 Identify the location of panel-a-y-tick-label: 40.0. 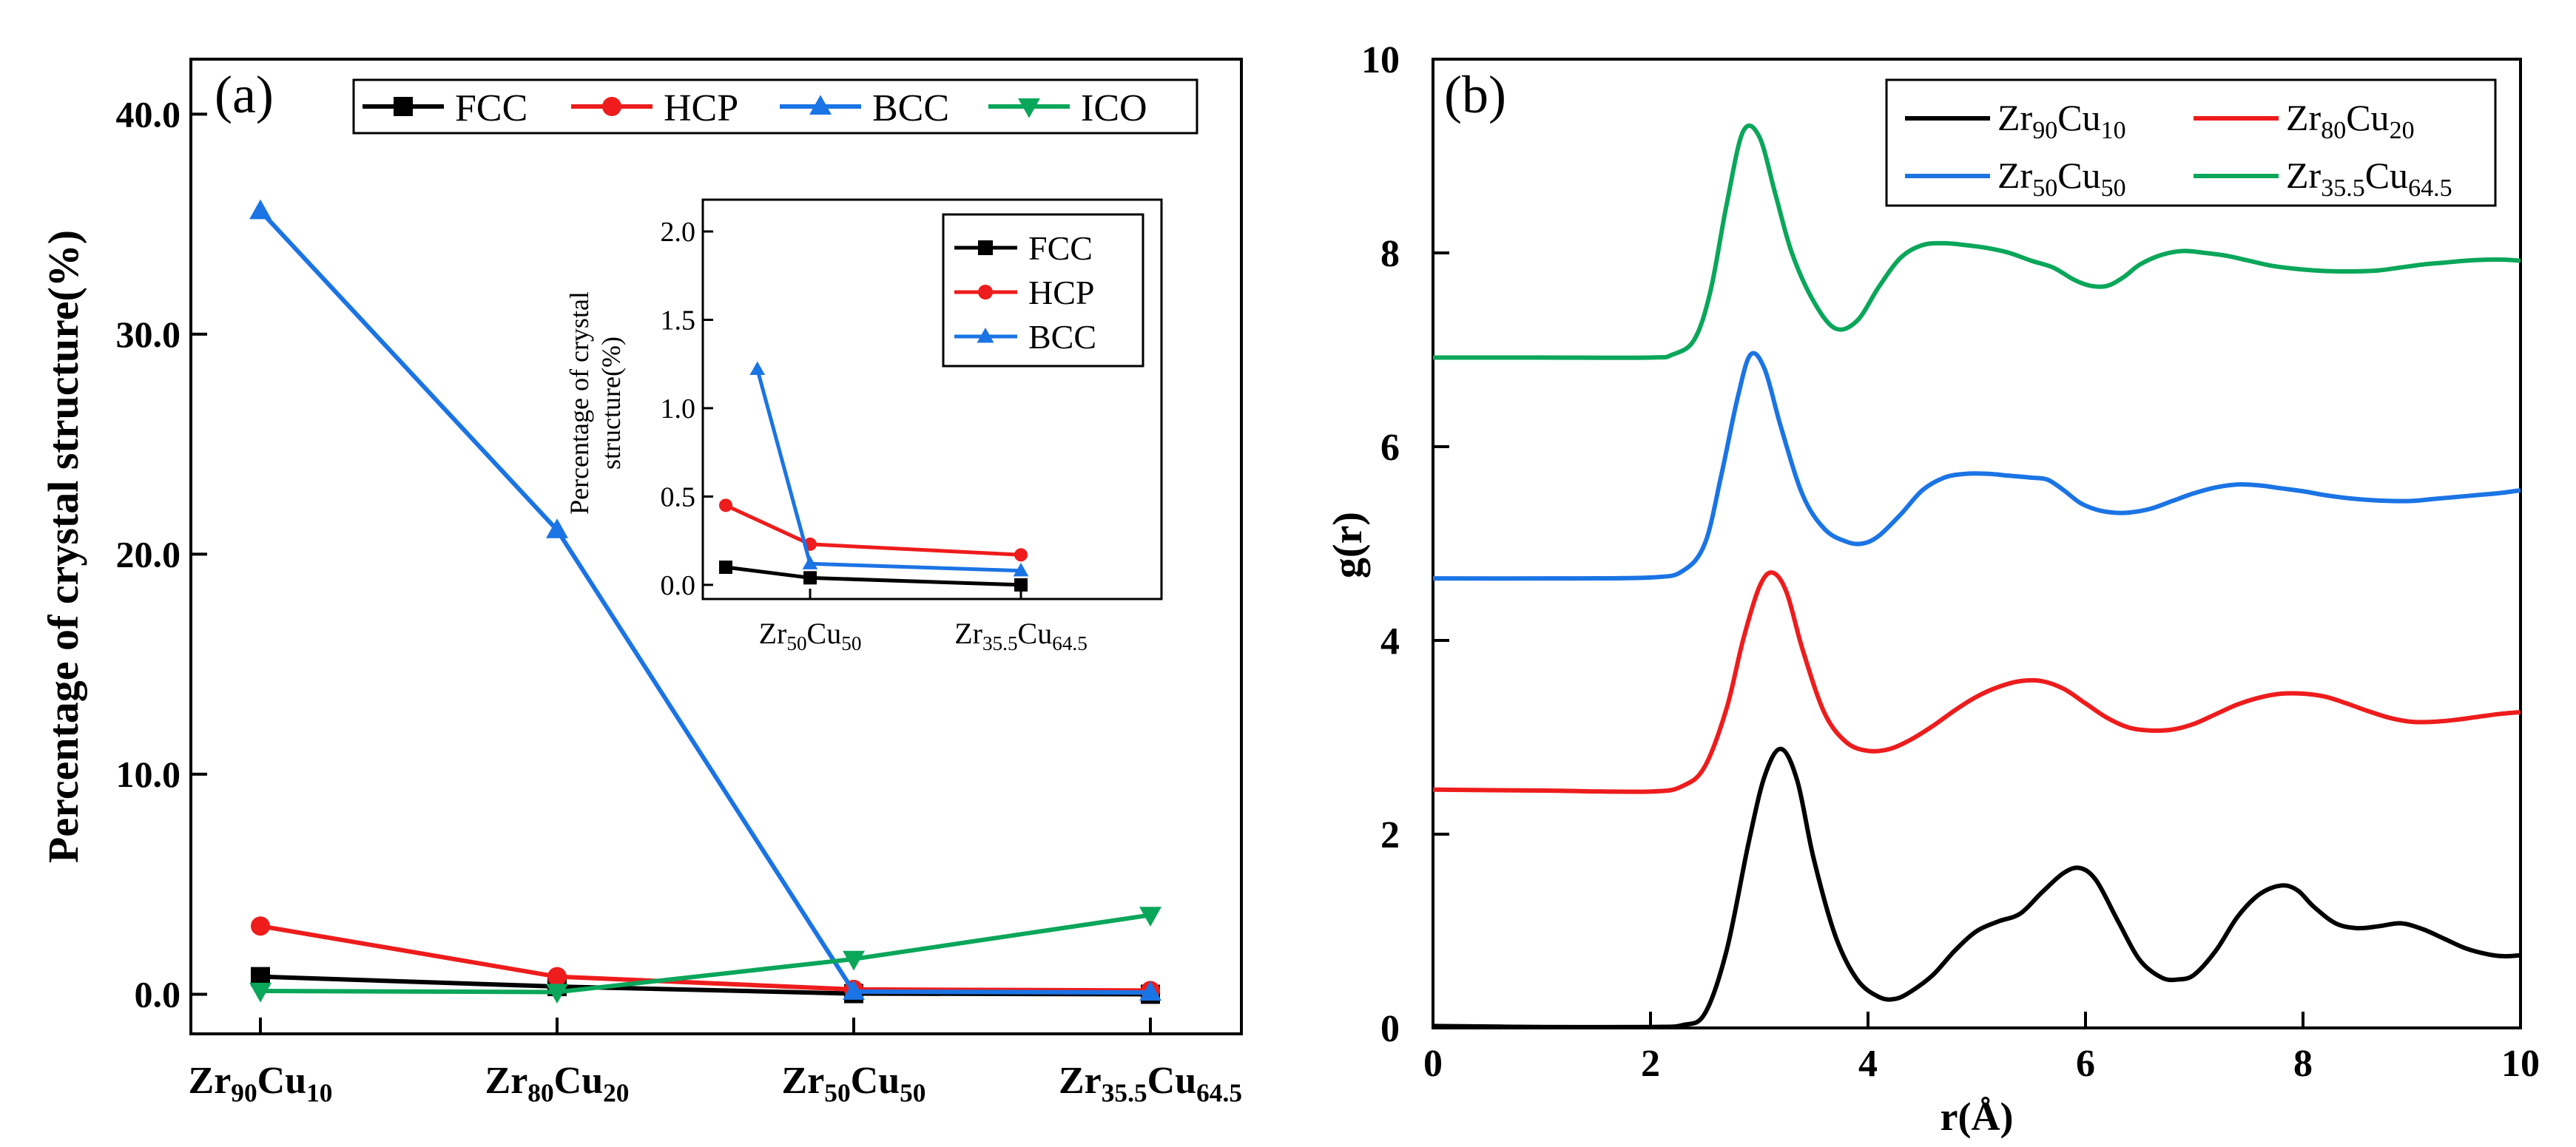
(148, 114).